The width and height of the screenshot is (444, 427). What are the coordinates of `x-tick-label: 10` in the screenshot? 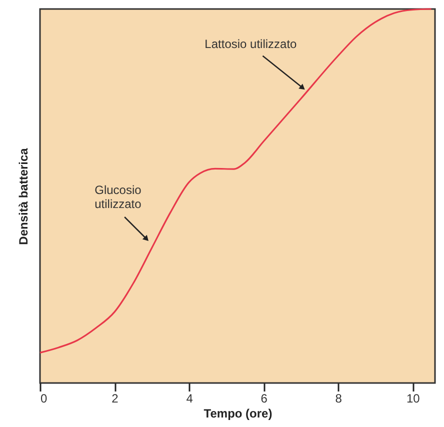 It's located at (413, 399).